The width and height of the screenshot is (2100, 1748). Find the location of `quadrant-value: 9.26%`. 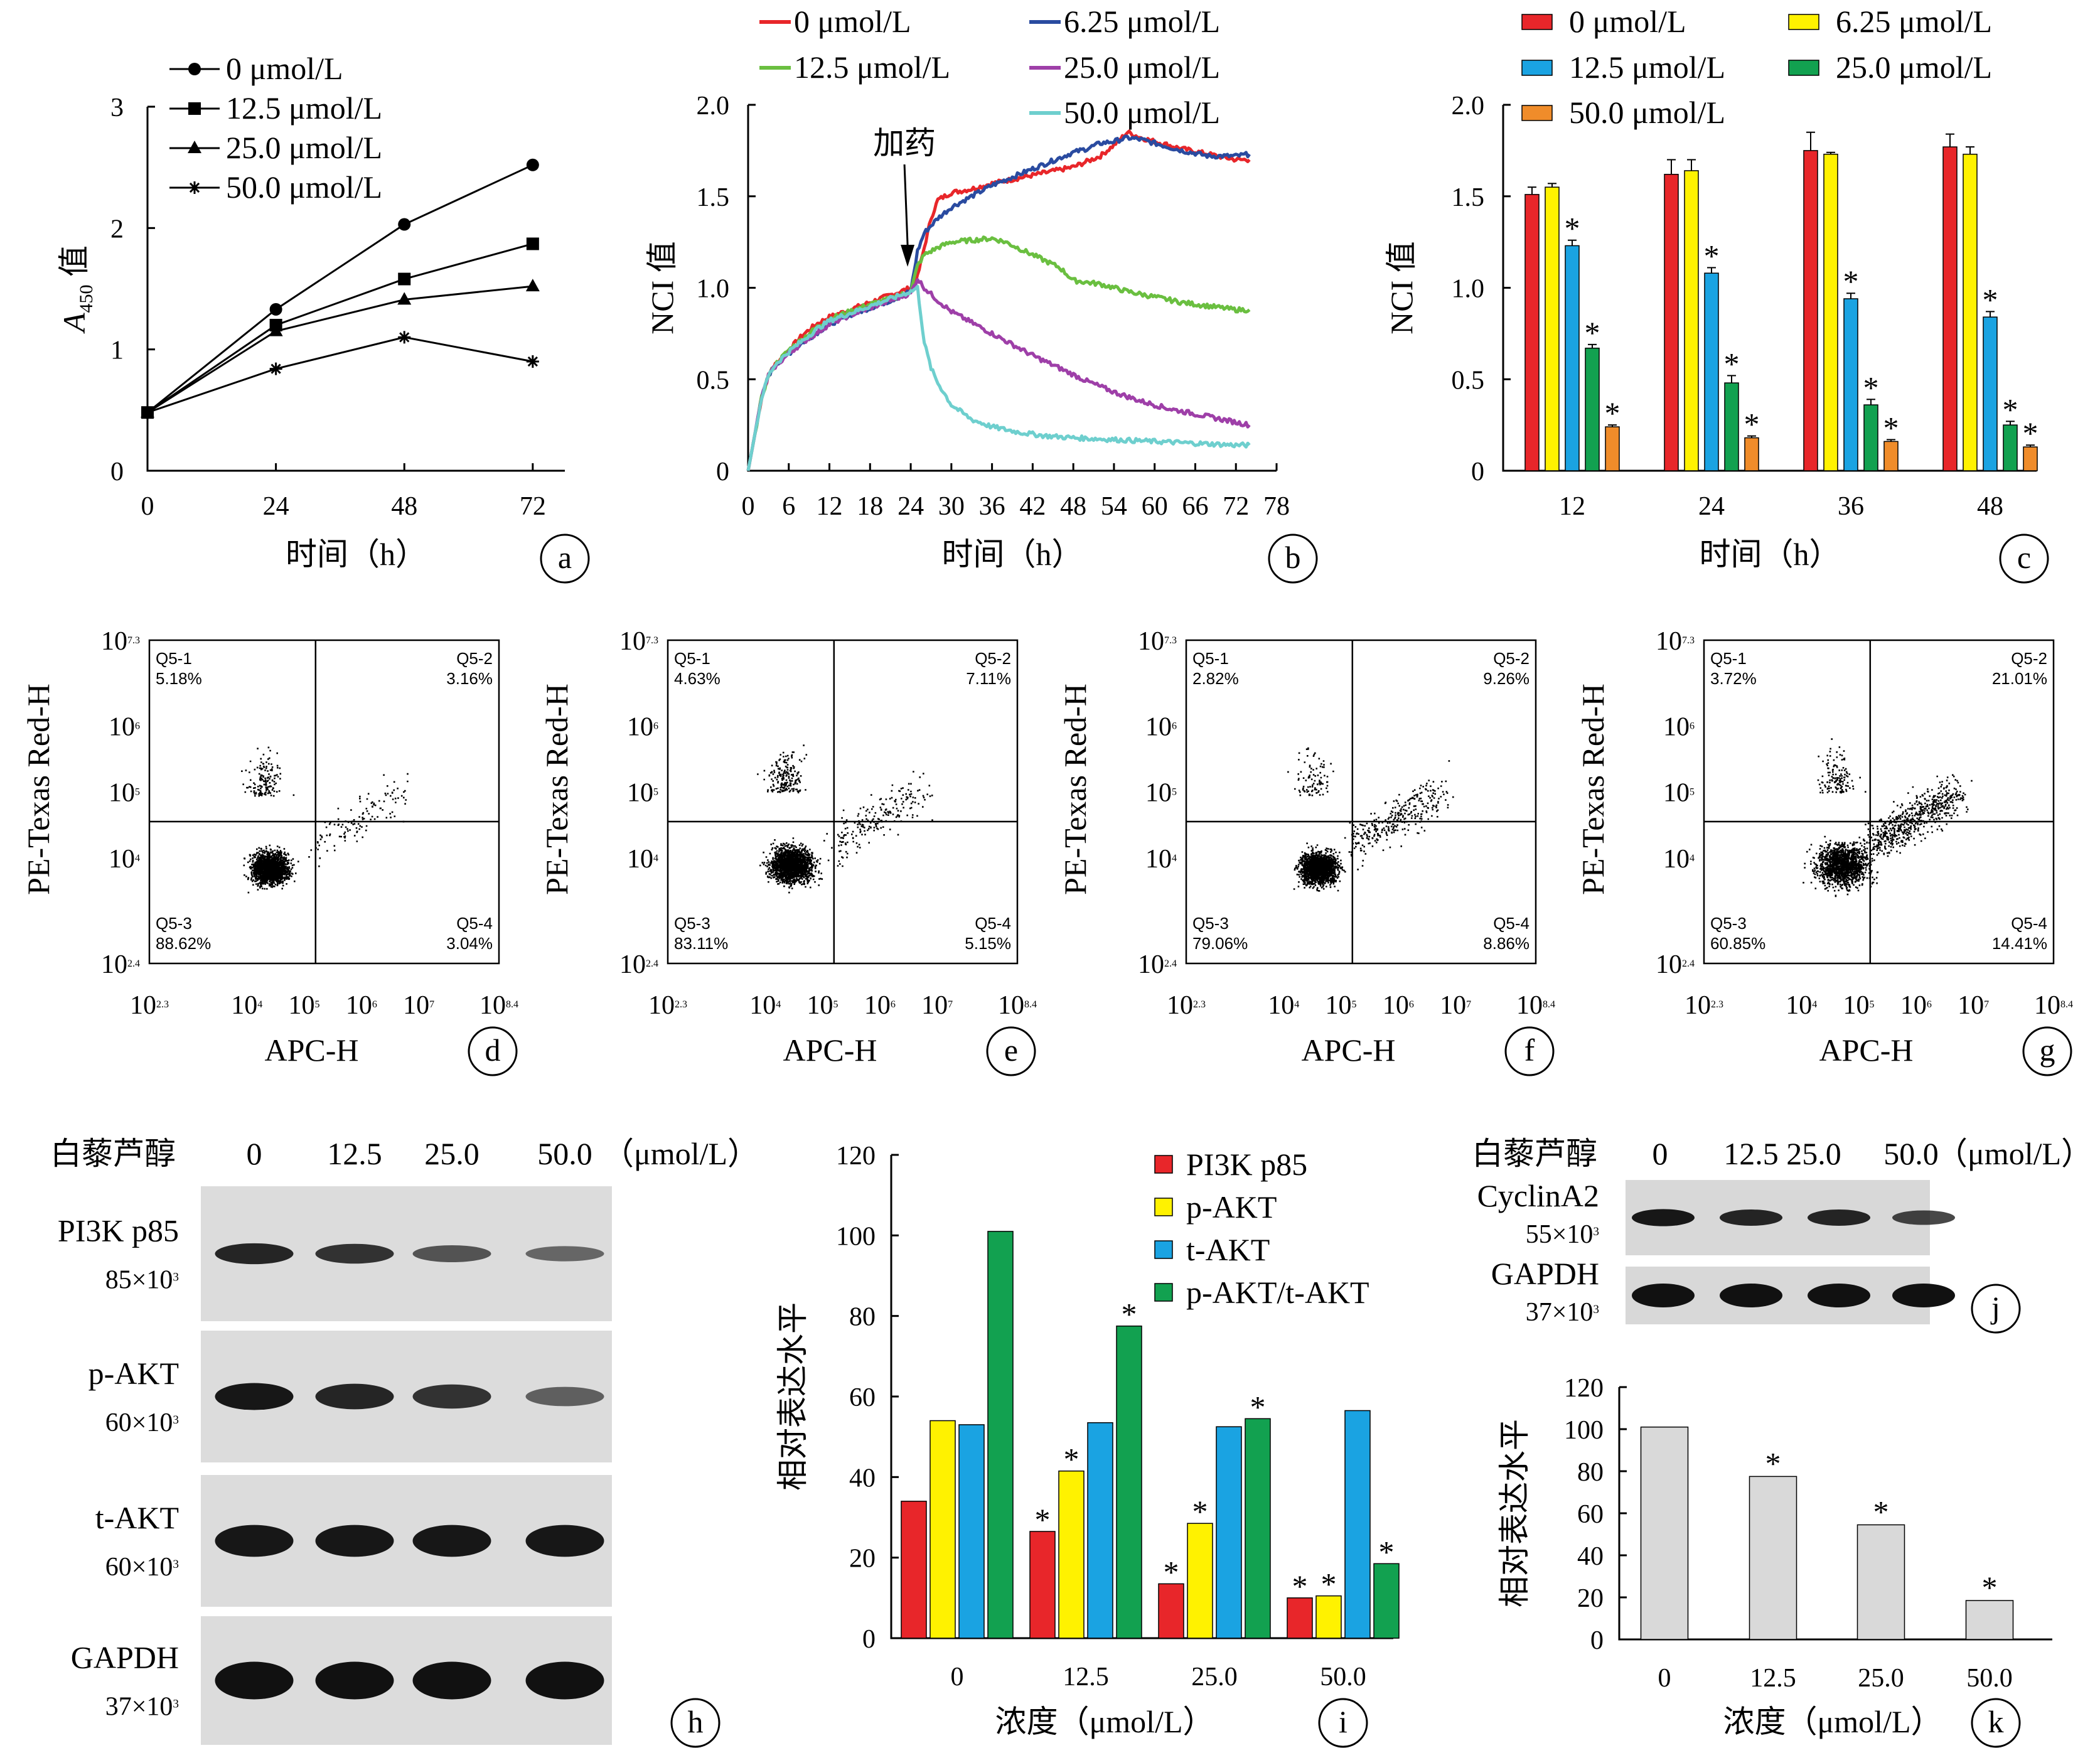

quadrant-value: 9.26% is located at coordinates (1506, 678).